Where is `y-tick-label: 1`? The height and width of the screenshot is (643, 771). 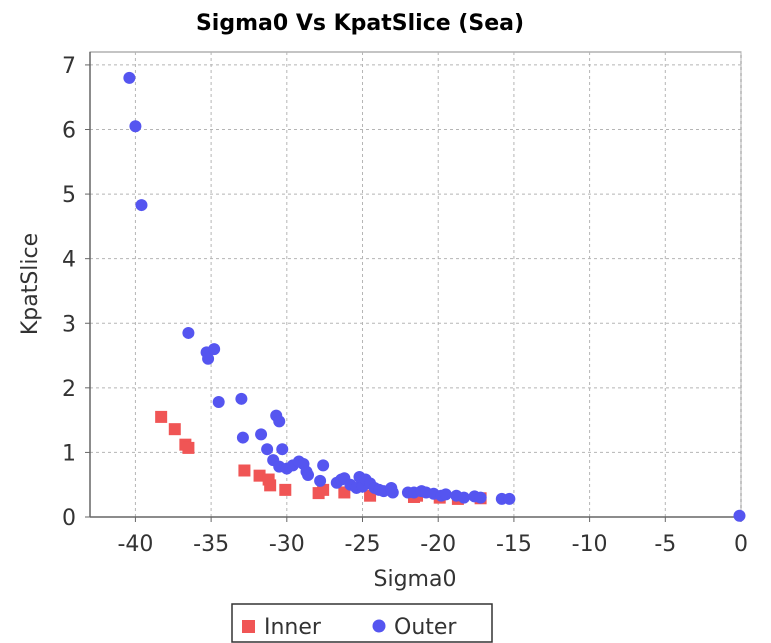 y-tick-label: 1 is located at coordinates (69, 453).